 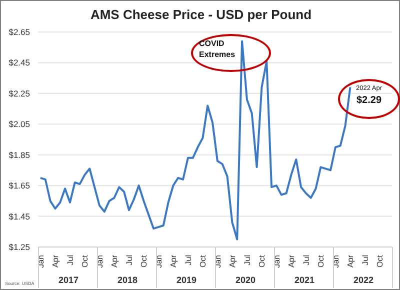 I want to click on y-tick-label: $1.65, so click(x=19, y=185).